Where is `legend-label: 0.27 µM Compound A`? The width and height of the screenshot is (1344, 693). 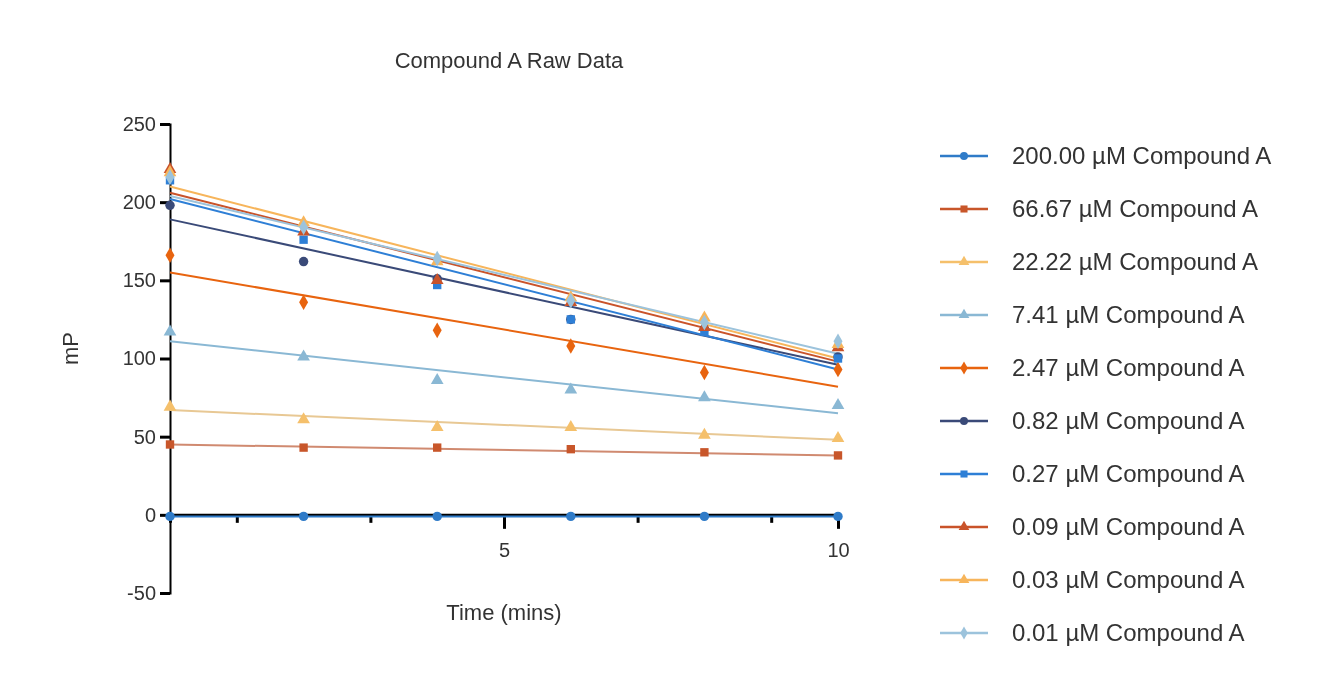 legend-label: 0.27 µM Compound A is located at coordinates (1128, 473).